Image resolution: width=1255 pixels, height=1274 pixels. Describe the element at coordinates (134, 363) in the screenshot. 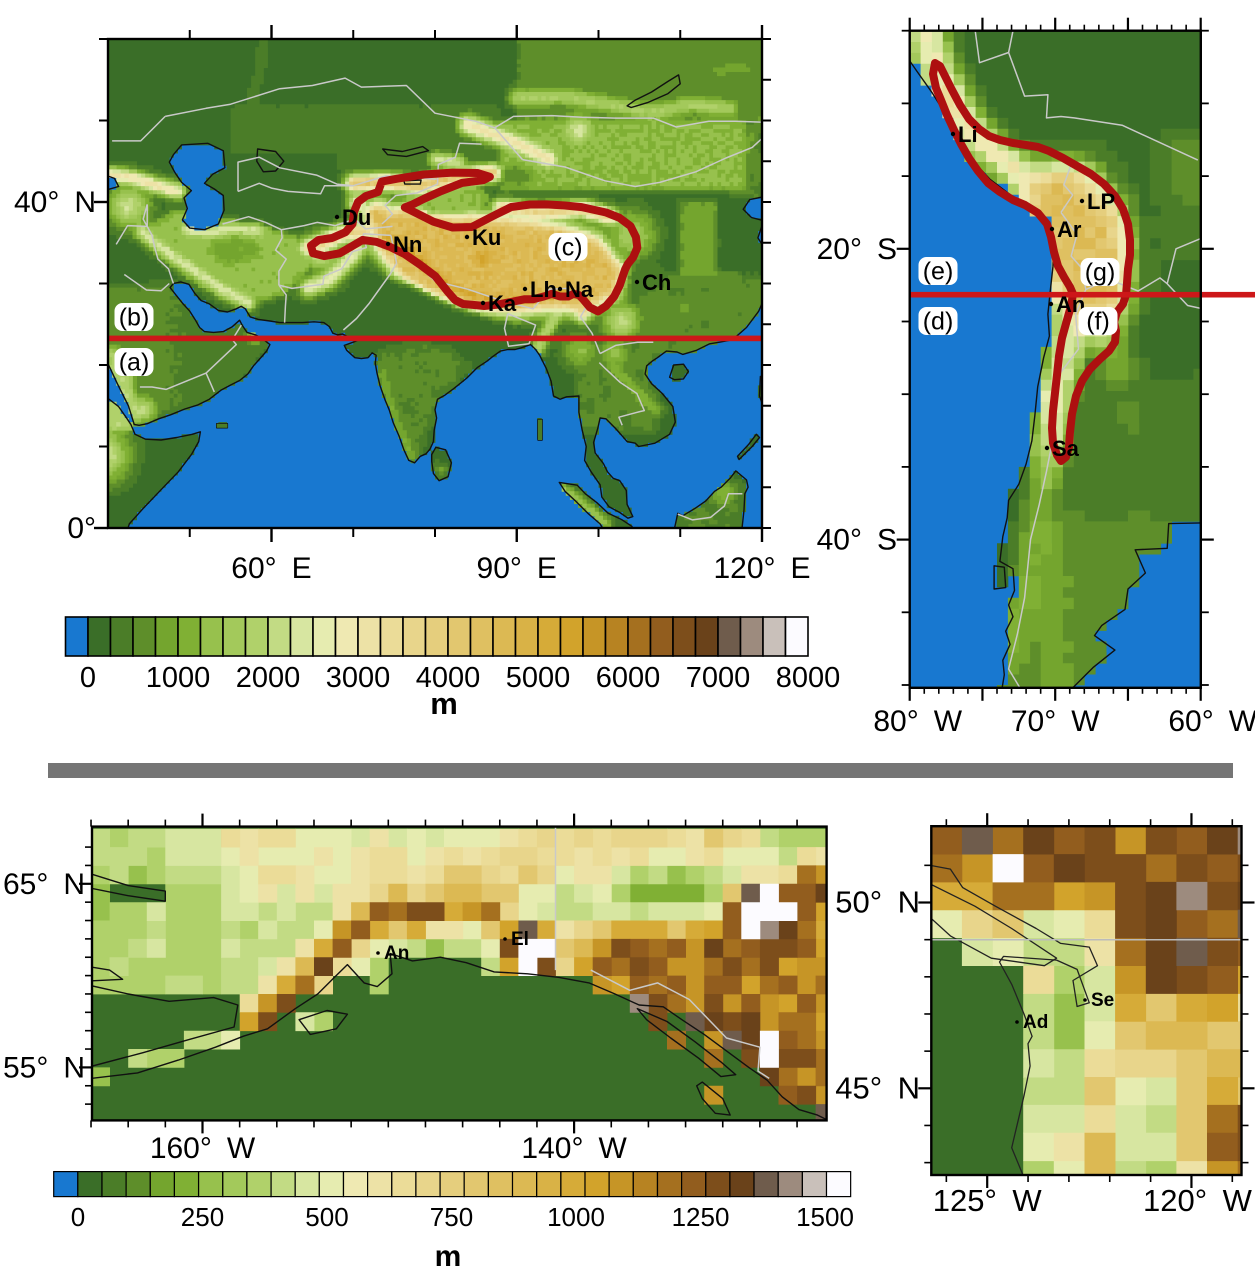

I see `svg-text: (a)` at that location.